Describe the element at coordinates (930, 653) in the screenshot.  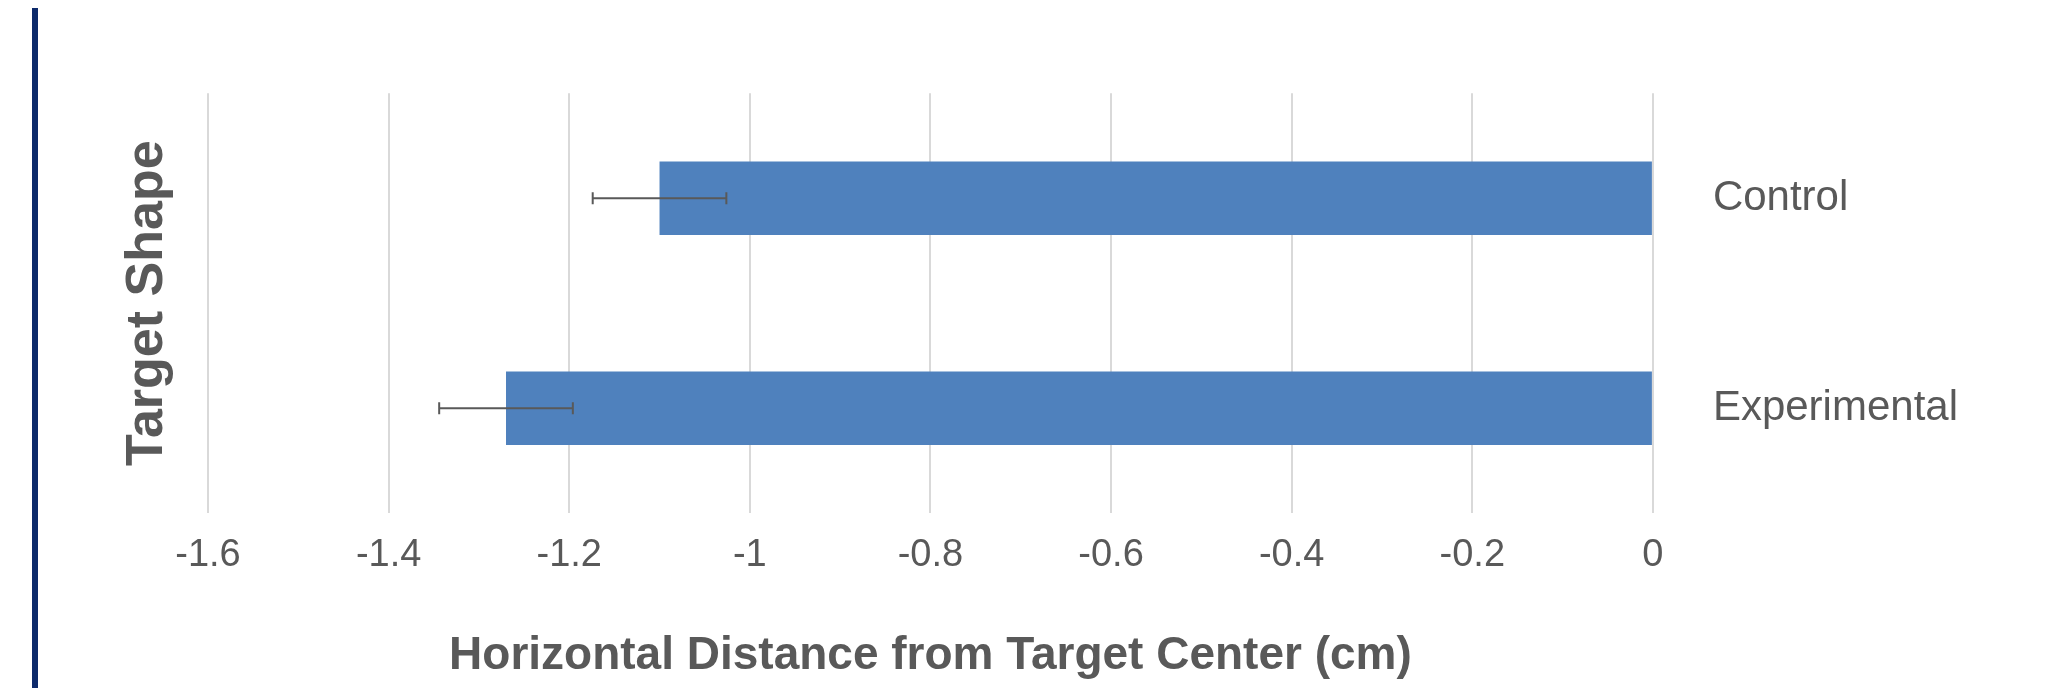
I see `x-axis-title: Horizontal Distance from Target Center (cm)` at that location.